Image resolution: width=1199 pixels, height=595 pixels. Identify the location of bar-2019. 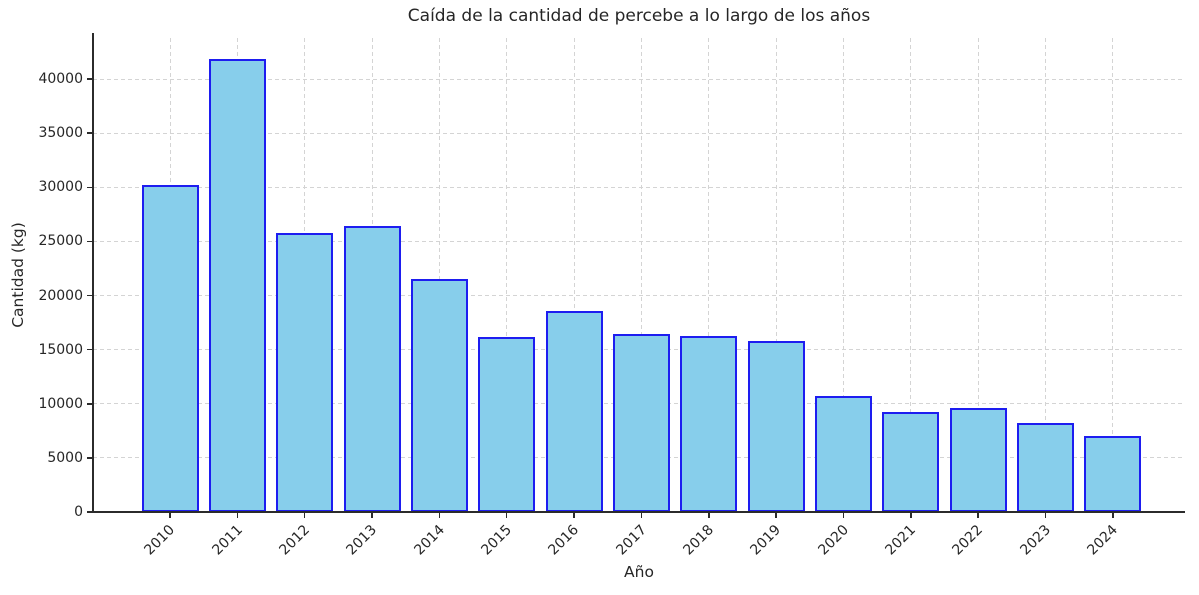
(776, 426).